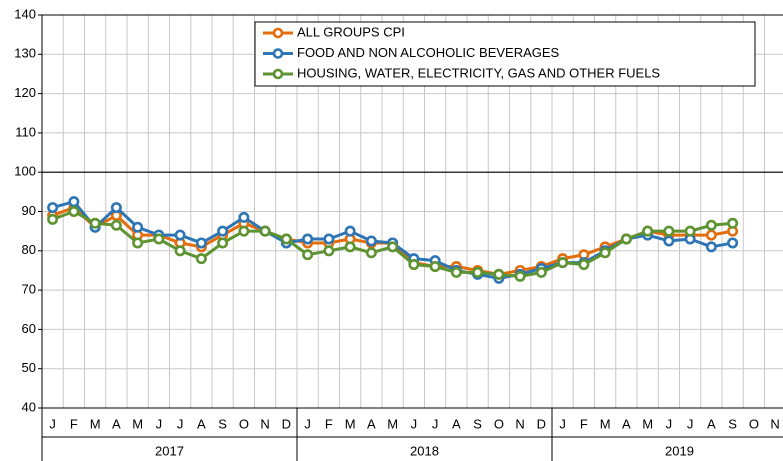 The width and height of the screenshot is (783, 461). I want to click on y-tick-label: 50, so click(29, 367).